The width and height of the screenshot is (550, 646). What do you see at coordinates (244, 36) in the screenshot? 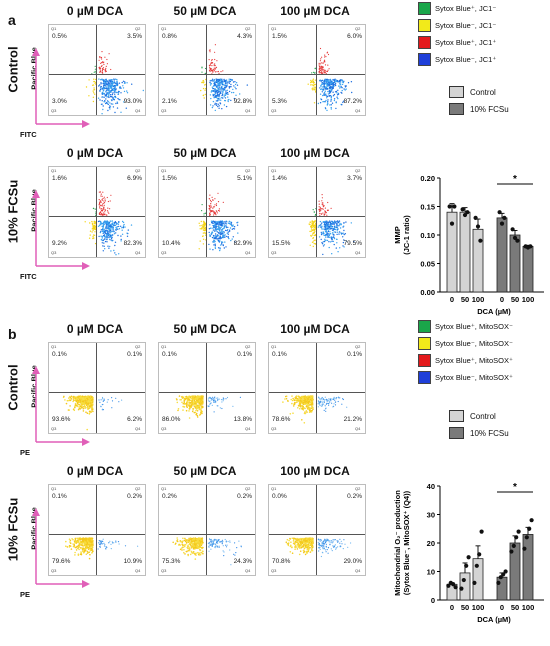
I see `quadrant-value-q2: 4.3%` at bounding box center [244, 36].